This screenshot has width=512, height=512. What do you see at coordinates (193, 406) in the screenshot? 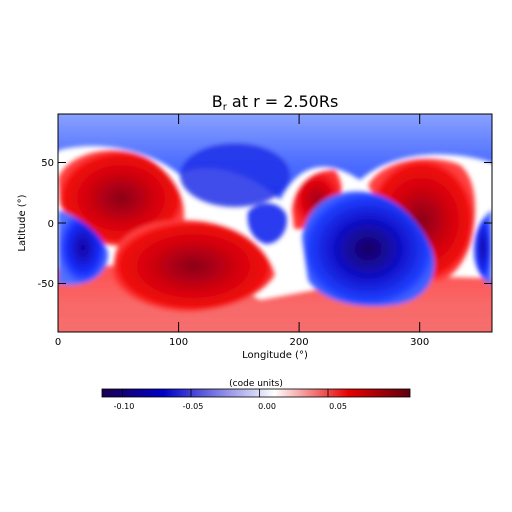
I see `colorbar-tick-label: -0.05` at bounding box center [193, 406].